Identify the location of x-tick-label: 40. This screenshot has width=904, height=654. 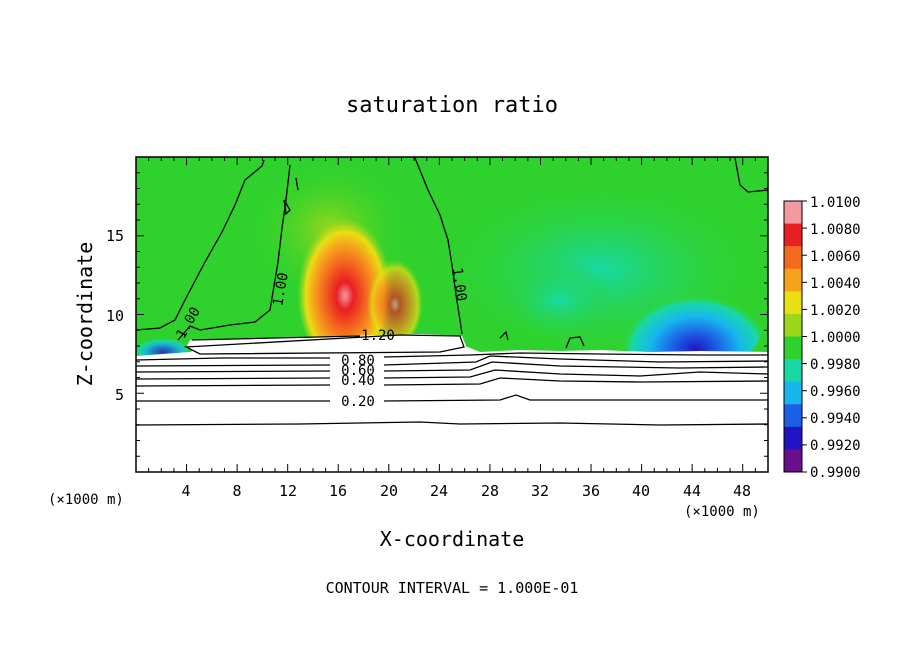
(641, 491).